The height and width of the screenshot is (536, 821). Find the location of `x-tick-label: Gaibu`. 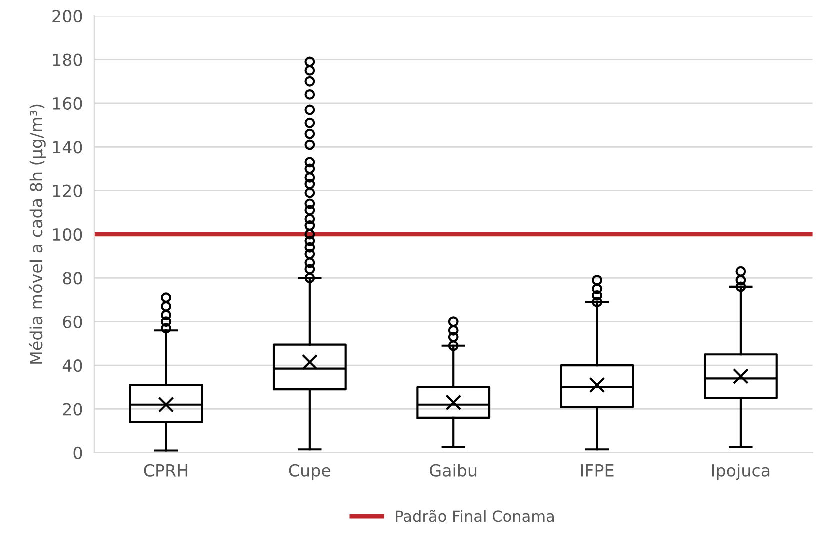

x-tick-label: Gaibu is located at coordinates (453, 470).